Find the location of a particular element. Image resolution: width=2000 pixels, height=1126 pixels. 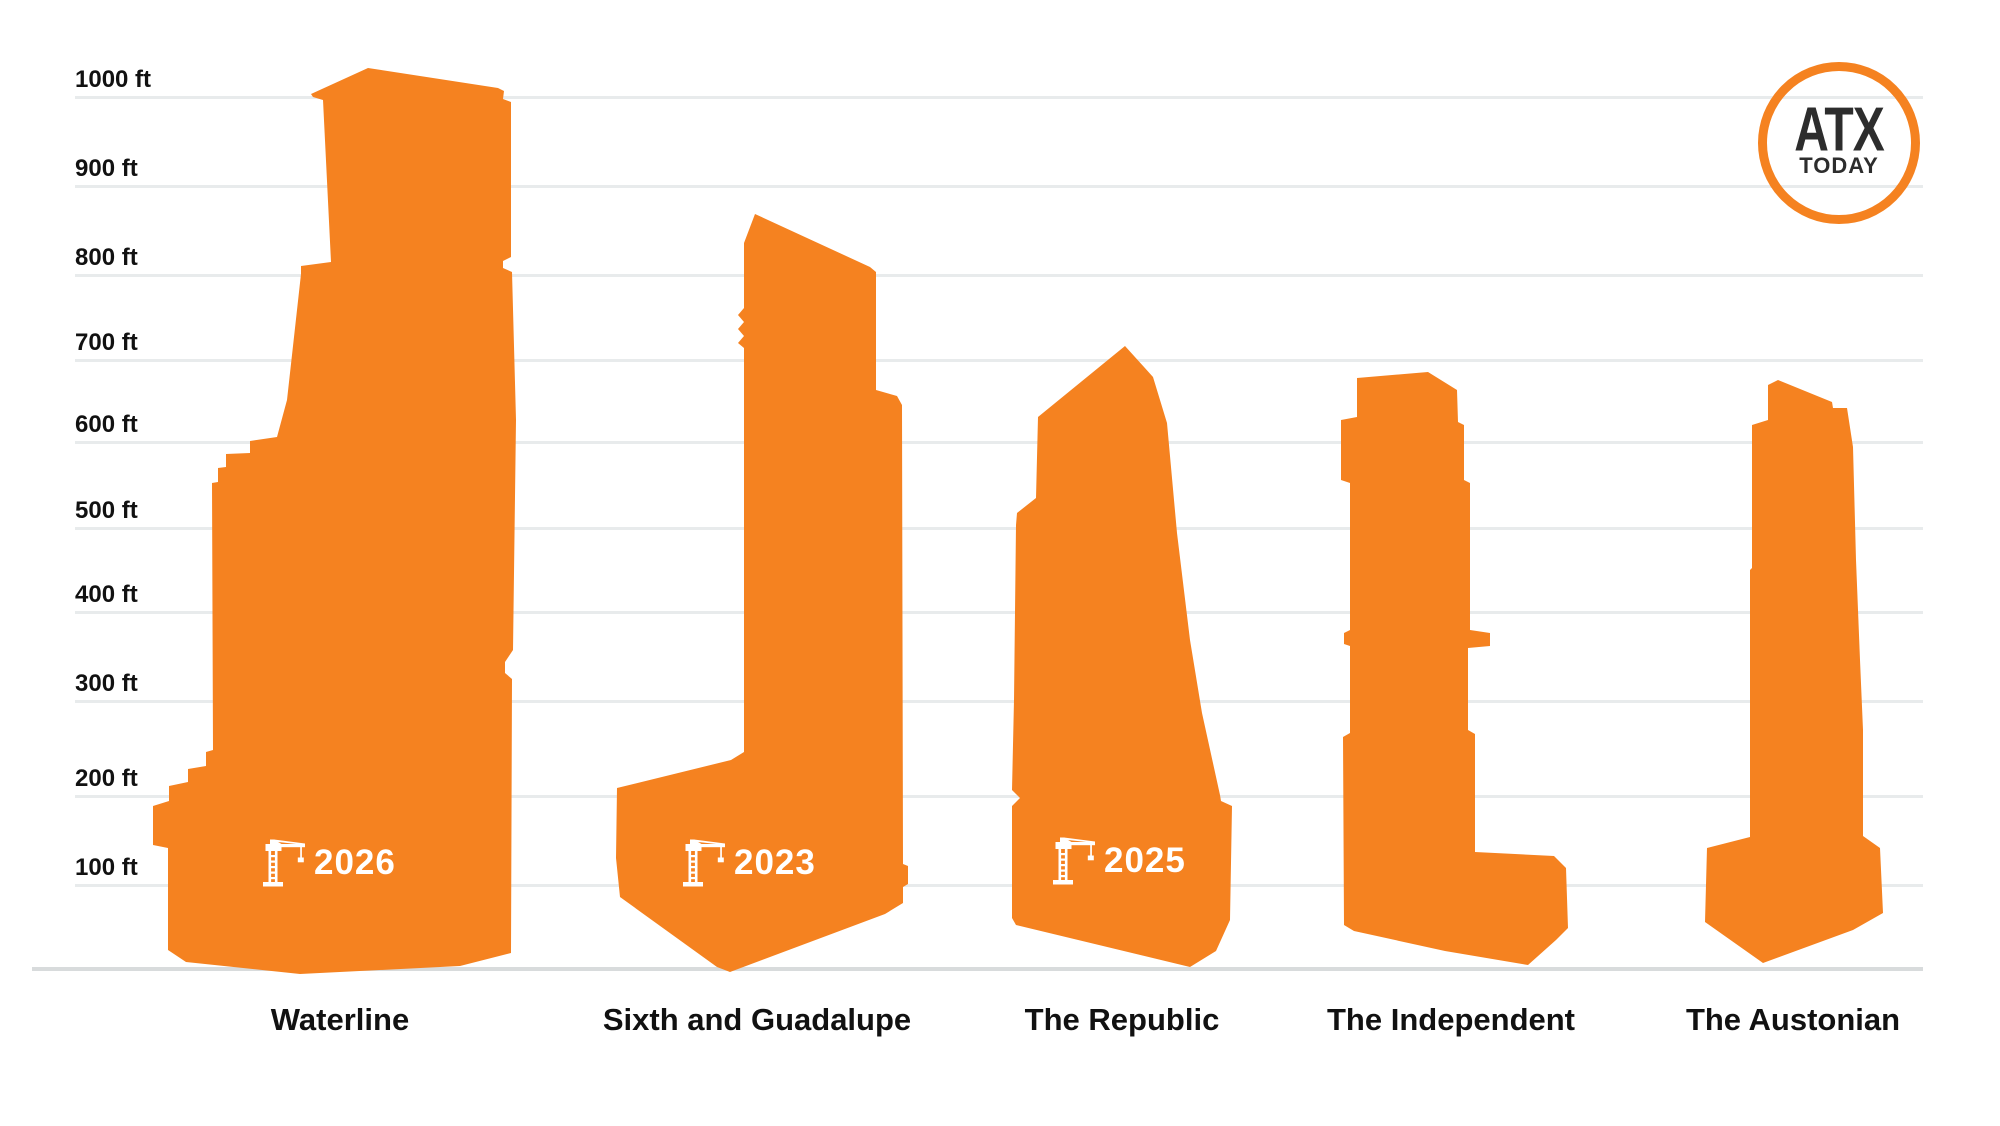

gridline-1000ft is located at coordinates (999, 97).